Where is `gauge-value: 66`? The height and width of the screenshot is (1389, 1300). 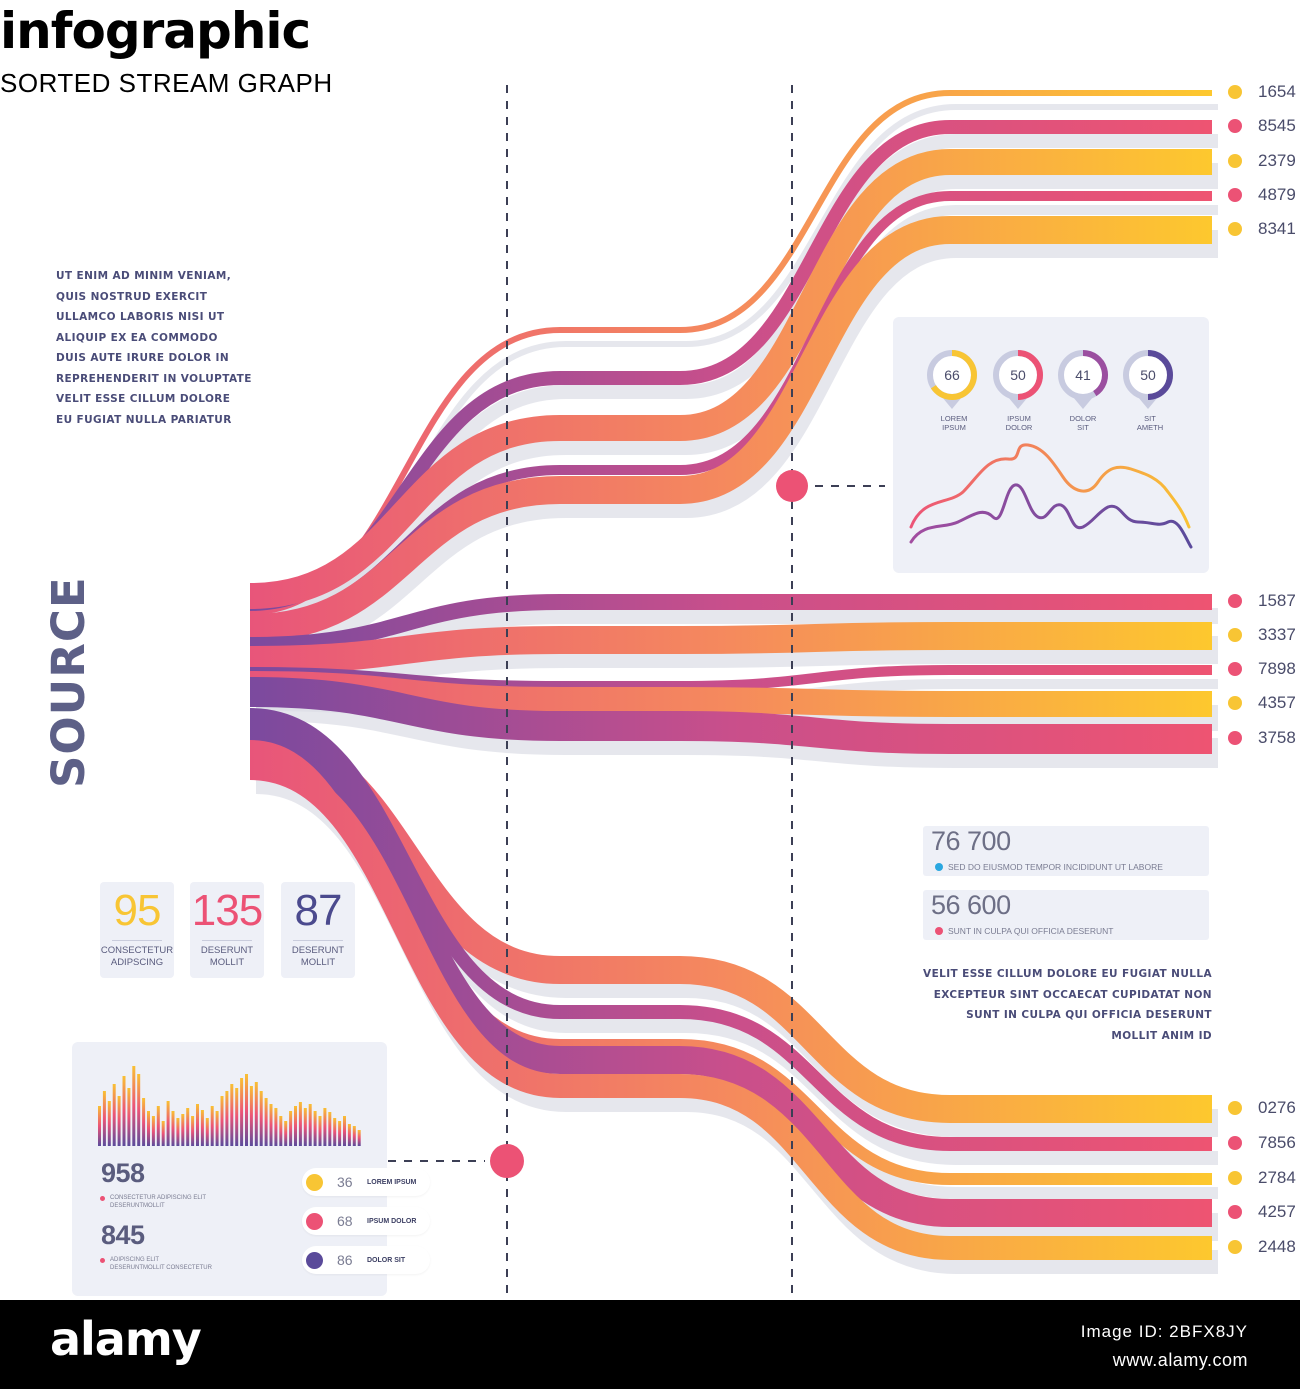 gauge-value: 66 is located at coordinates (952, 375).